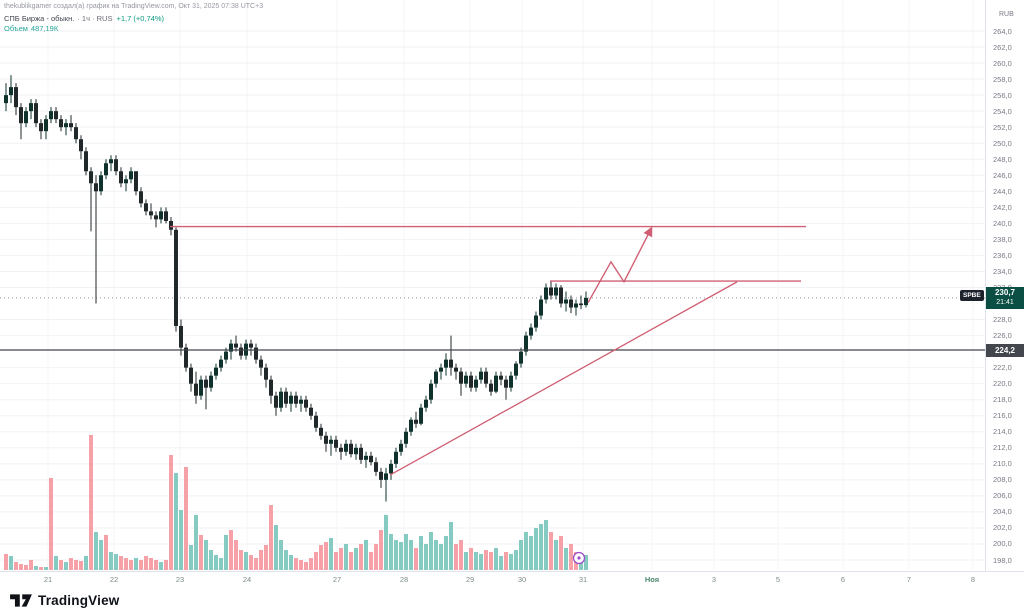  Describe the element at coordinates (1002, 239) in the screenshot. I see `price-tick-label: 238,0` at that location.